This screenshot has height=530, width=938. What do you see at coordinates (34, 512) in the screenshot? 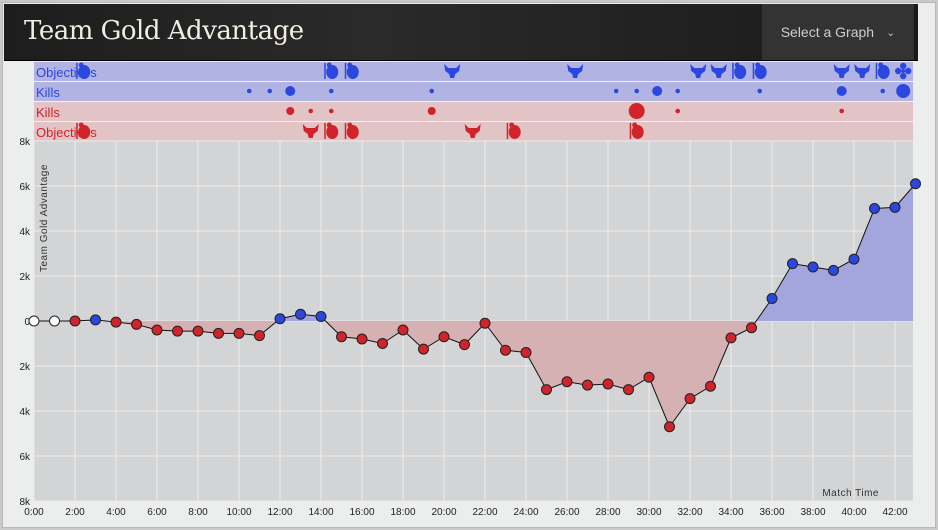
I see `x-tick-label: 0:00` at bounding box center [34, 512].